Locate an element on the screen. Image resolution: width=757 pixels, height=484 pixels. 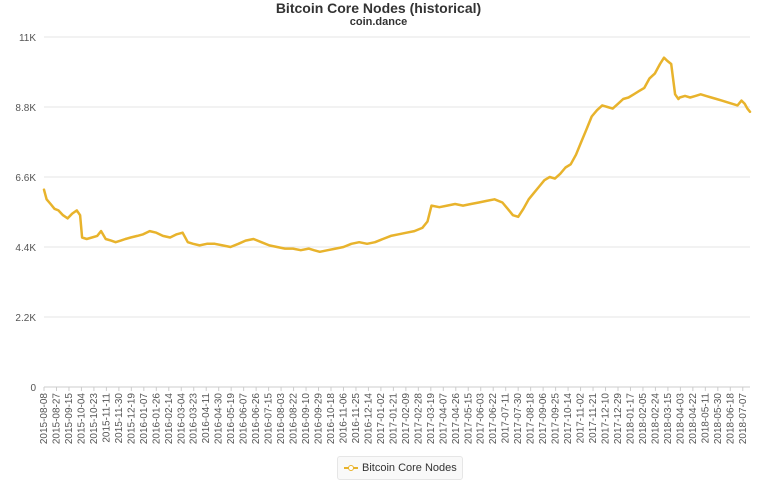
y-tick-label: 6.6K is located at coordinates (25, 178).